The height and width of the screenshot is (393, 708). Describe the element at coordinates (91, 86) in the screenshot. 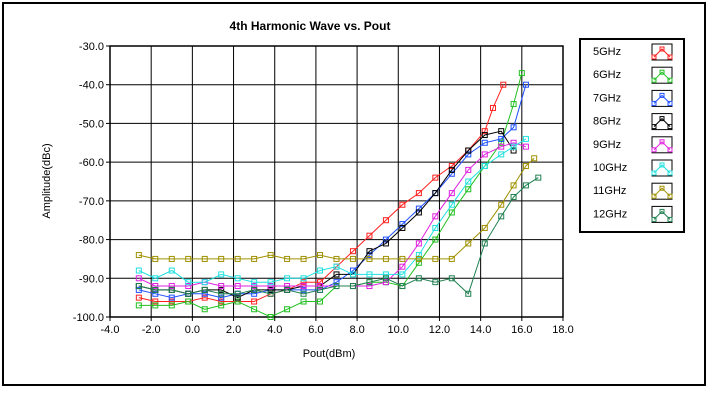

I see `y-tick-label: -40.0` at that location.